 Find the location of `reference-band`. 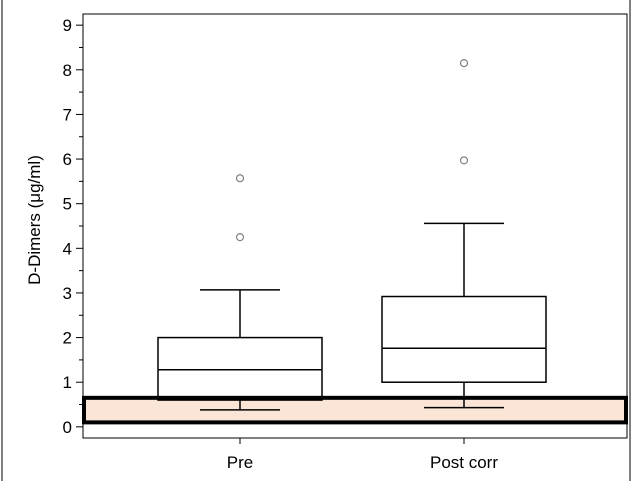

reference-band is located at coordinates (355, 410).